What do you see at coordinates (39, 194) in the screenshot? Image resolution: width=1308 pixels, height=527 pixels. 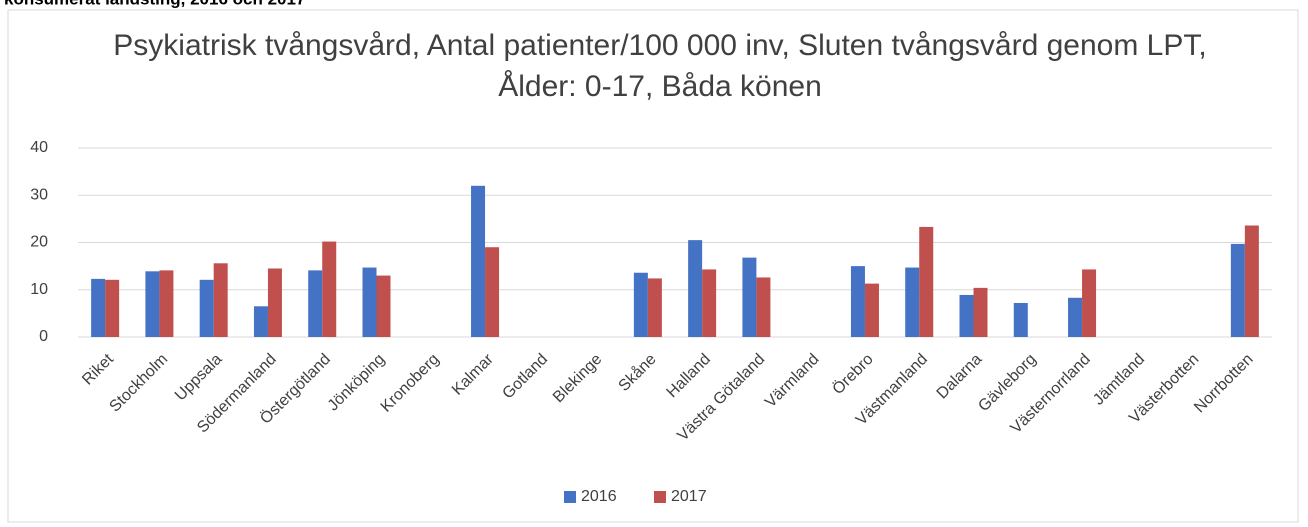 I see `y-tick-label: 30` at bounding box center [39, 194].